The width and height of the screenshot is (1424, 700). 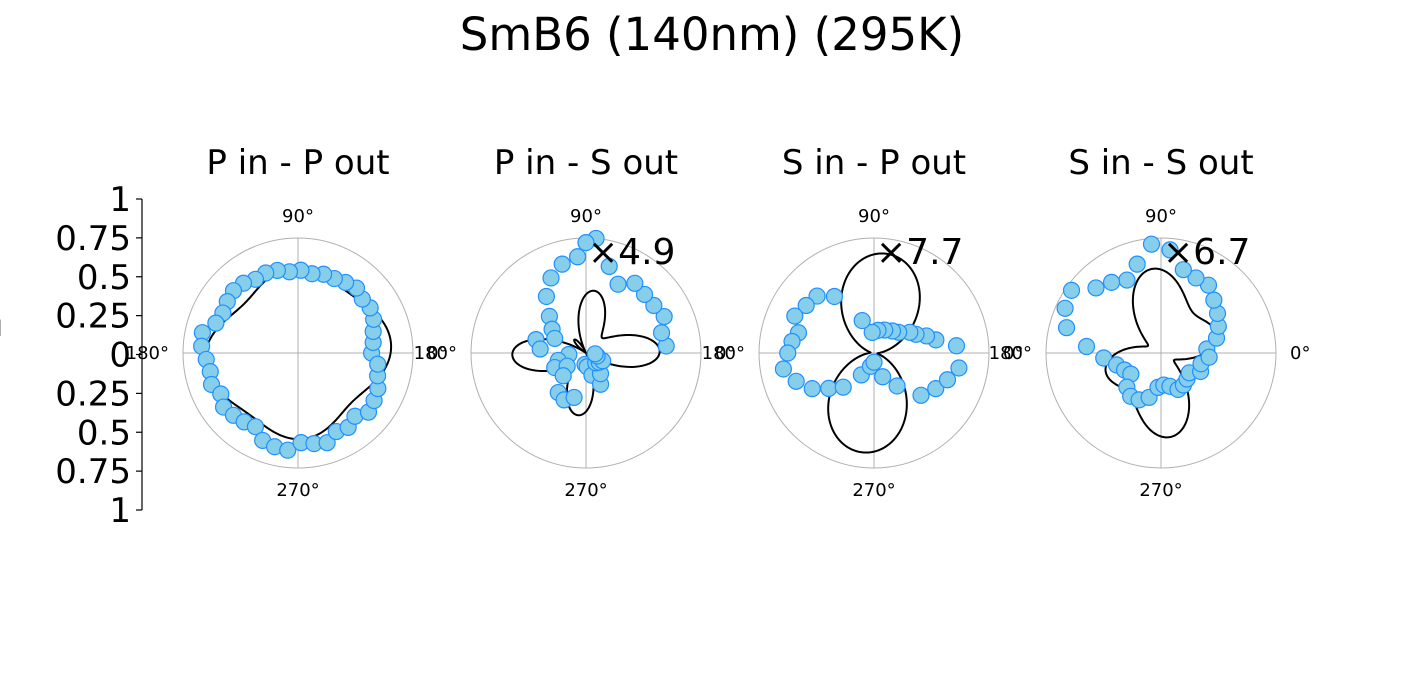 What do you see at coordinates (919, 252) in the screenshot?
I see `multiplier-label: ×7.7` at bounding box center [919, 252].